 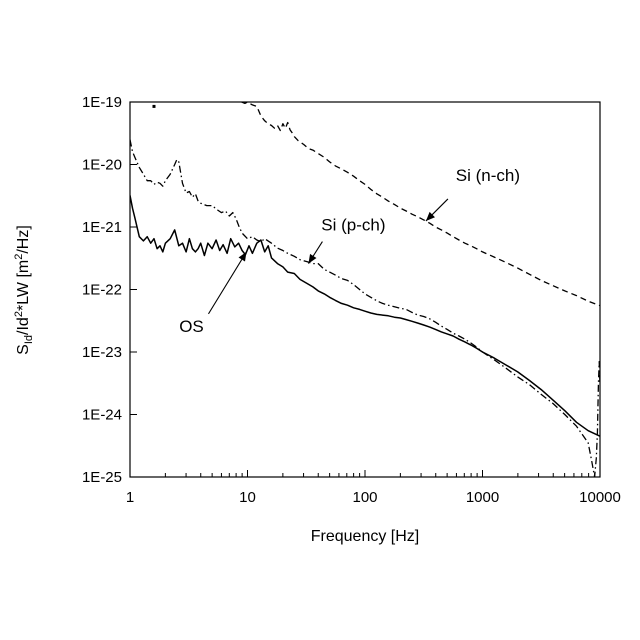 I want to click on y-axis-label: SId/Id2*LW [m2/Hz], so click(x=24, y=290).